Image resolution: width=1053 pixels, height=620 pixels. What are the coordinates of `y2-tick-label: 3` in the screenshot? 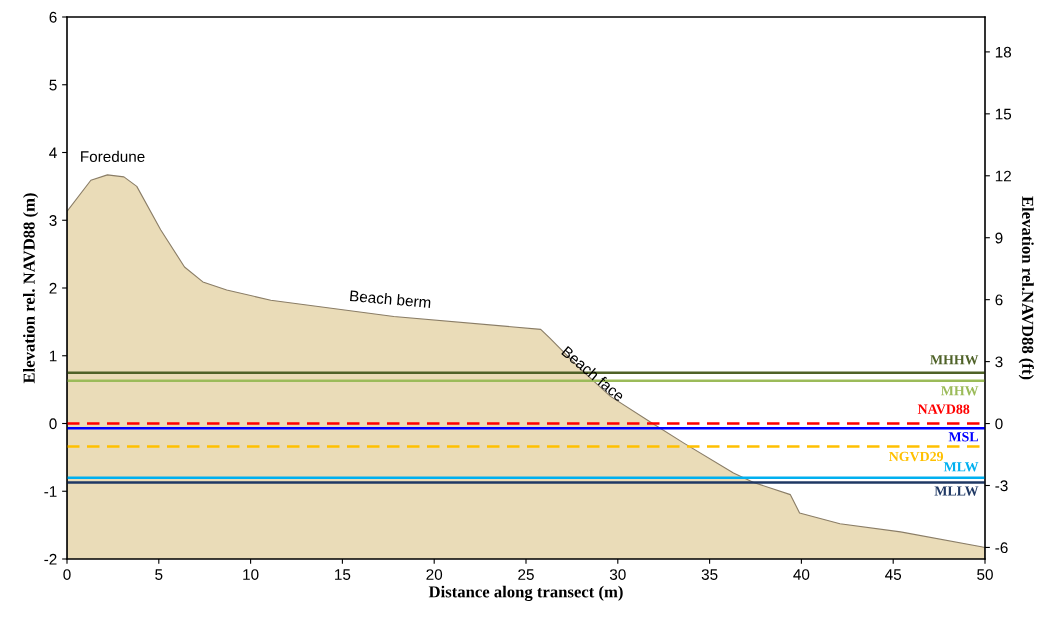 It's located at (999, 362).